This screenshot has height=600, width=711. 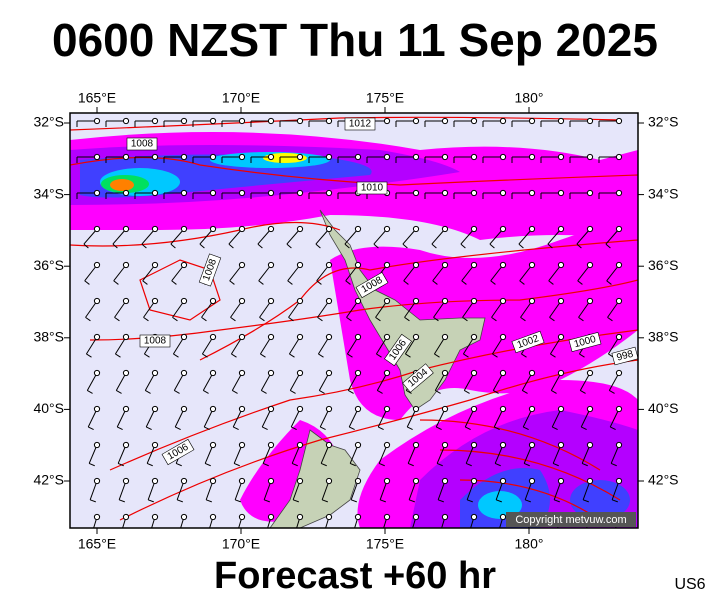 What do you see at coordinates (663, 265) in the screenshot?
I see `lat-label: 36°S` at bounding box center [663, 265].